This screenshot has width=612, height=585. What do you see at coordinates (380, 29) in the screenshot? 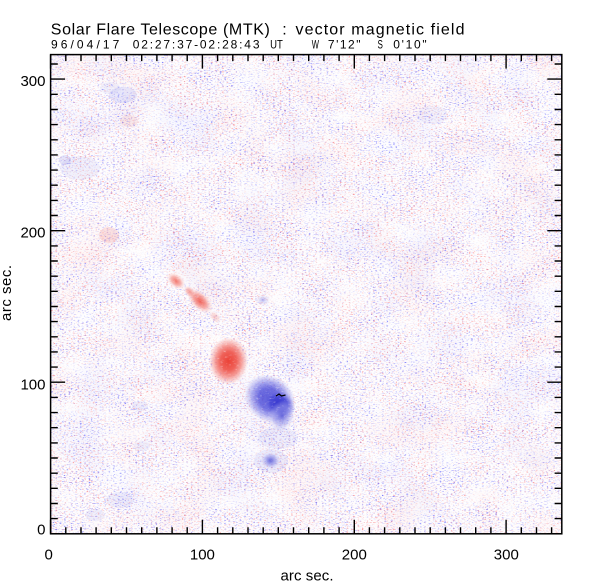
I see `svg-text: vector magnetic field` at bounding box center [380, 29].